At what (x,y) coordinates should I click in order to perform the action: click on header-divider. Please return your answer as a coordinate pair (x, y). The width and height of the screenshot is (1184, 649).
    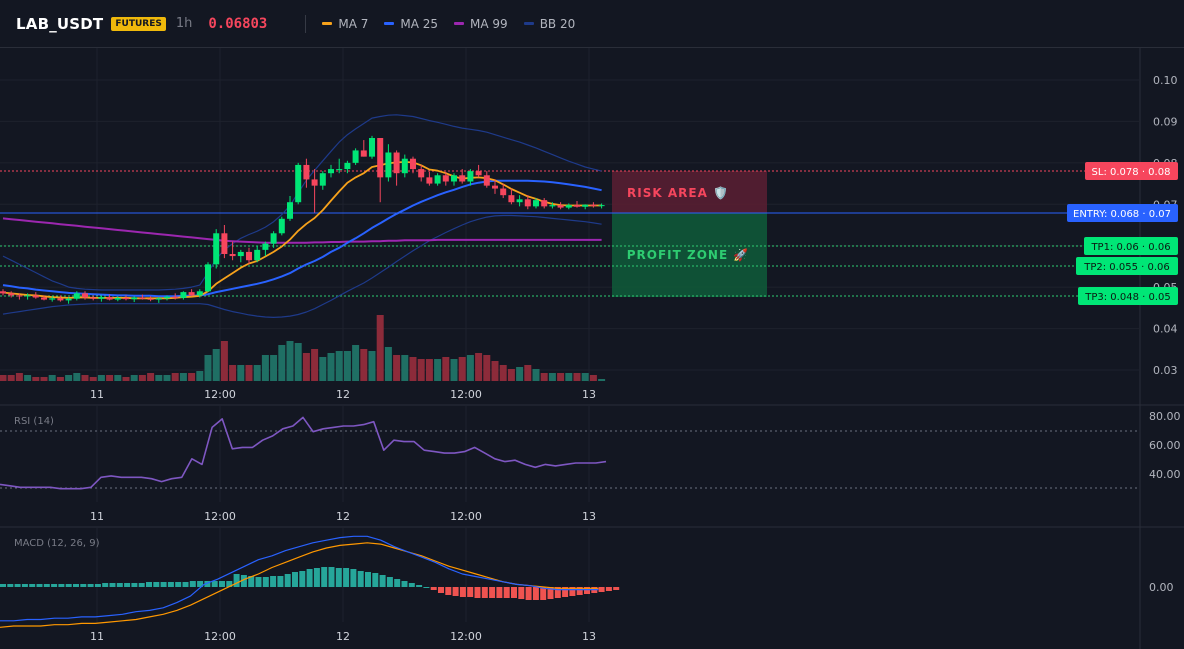
    Looking at the image, I should click on (306, 23).